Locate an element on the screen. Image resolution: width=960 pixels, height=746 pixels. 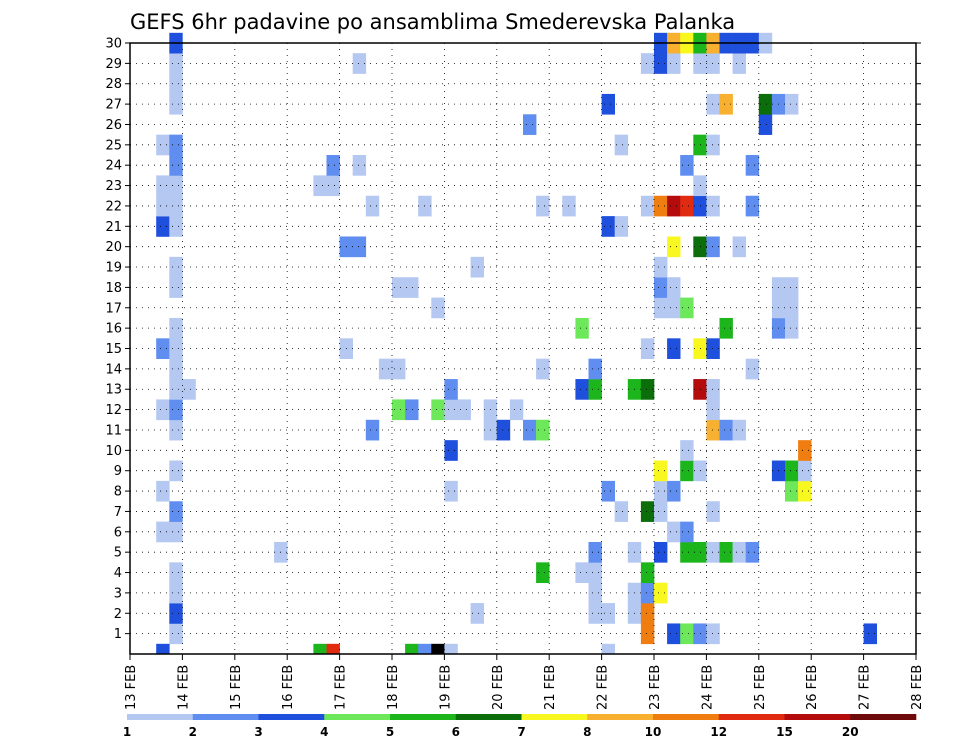
y-tick-label: 9 is located at coordinates (118, 471).